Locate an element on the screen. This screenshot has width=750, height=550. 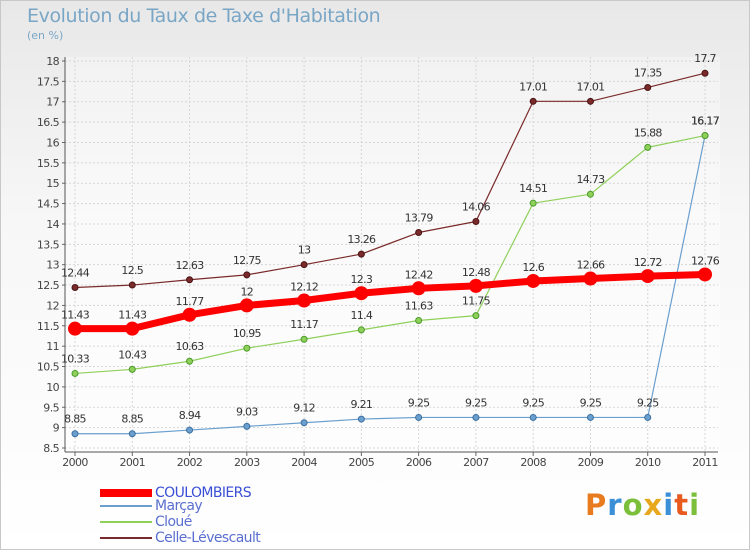
legend-label: Celle-Lévescault is located at coordinates (208, 538).